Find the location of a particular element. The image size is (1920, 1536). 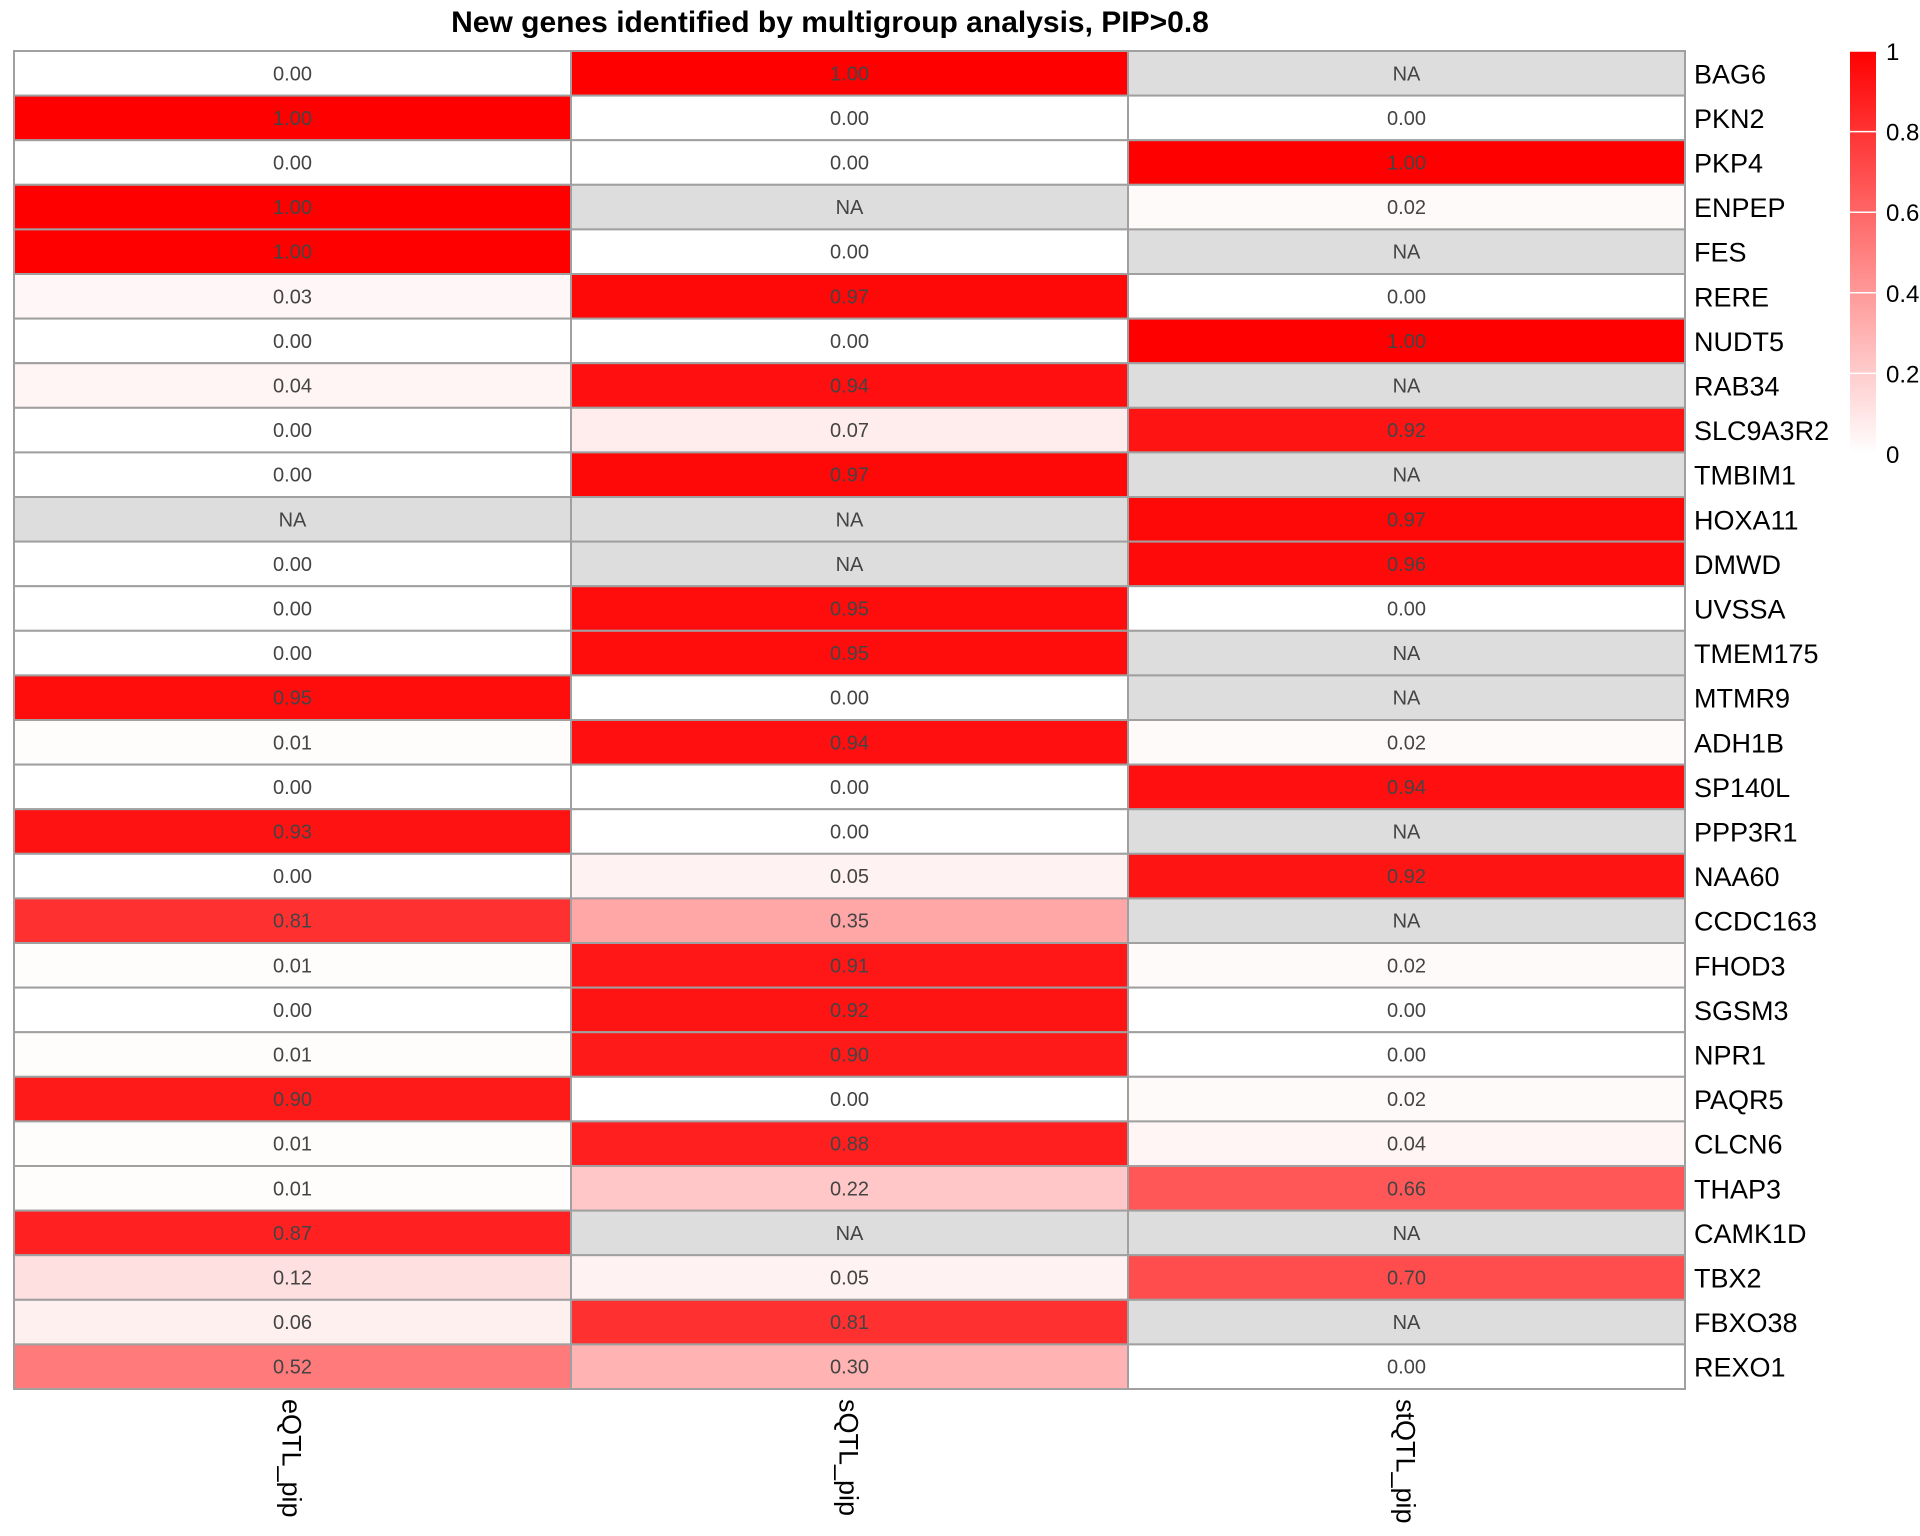

column-label: sQTL_pip is located at coordinates (849, 1457).